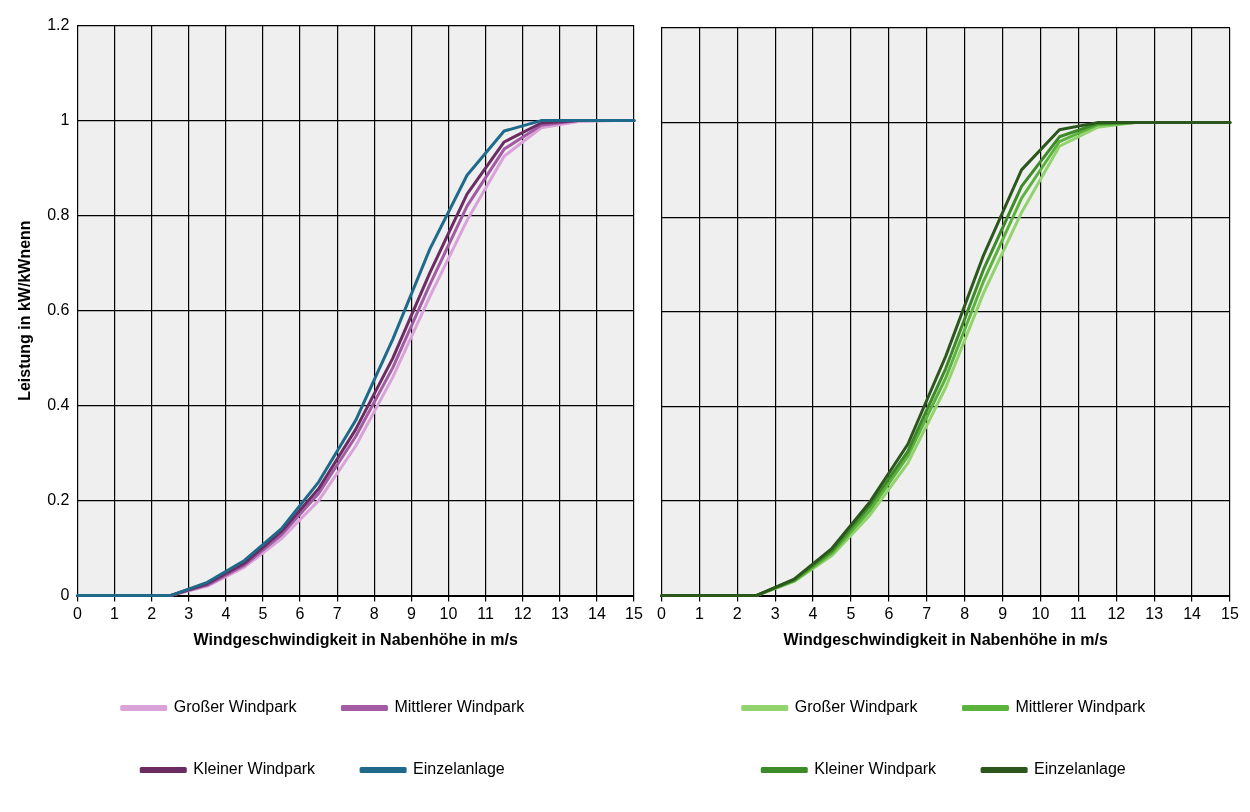 This screenshot has width=1250, height=812. What do you see at coordinates (65, 595) in the screenshot?
I see `y-tick-label: 0` at bounding box center [65, 595].